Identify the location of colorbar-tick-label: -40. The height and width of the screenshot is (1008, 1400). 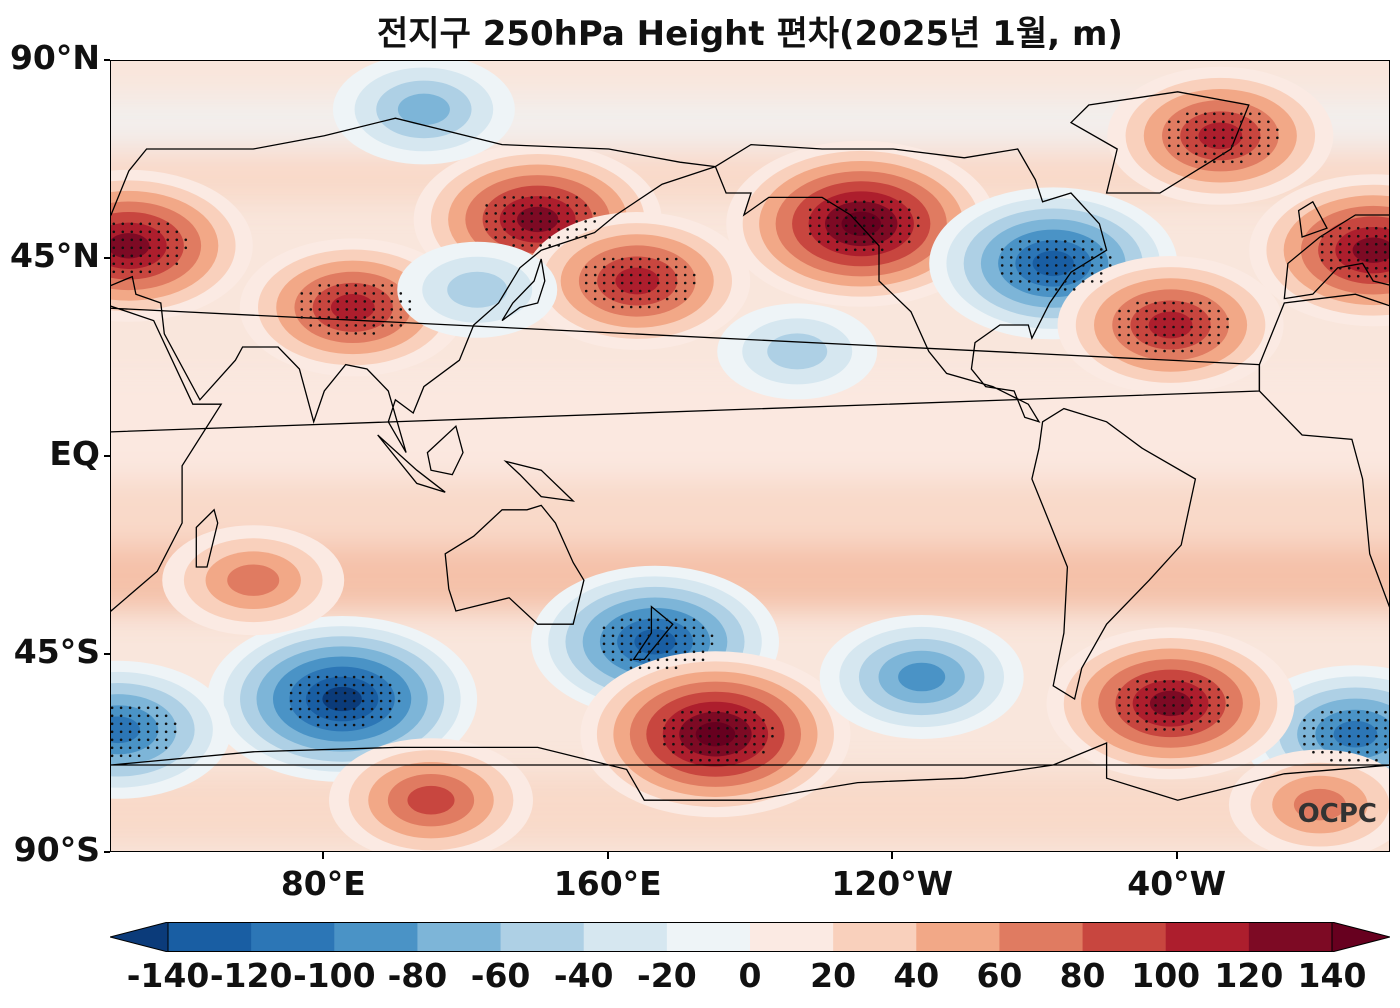
(583, 975).